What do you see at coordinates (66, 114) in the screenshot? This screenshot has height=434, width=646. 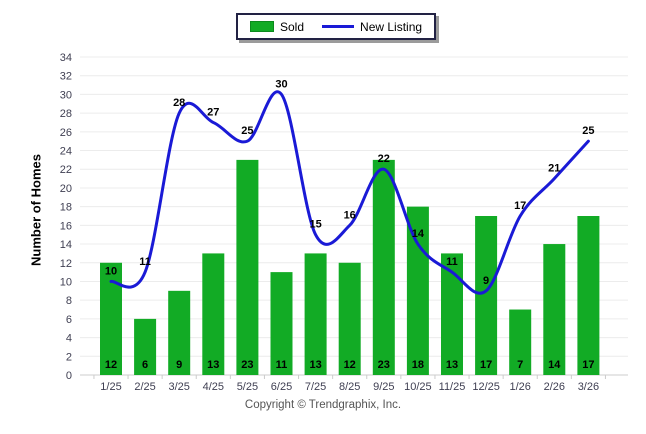 I see `y-tick-label: 28` at bounding box center [66, 114].